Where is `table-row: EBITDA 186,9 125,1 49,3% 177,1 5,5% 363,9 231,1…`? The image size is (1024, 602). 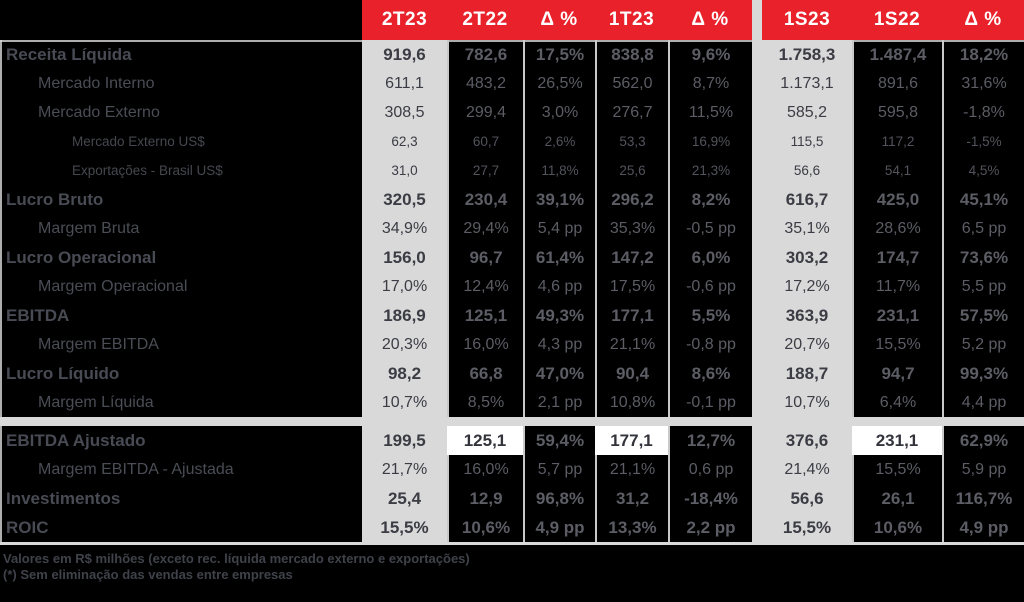 table-row: EBITDA 186,9 125,1 49,3% 177,1 5,5% 363,9 231,1… is located at coordinates (512, 315).